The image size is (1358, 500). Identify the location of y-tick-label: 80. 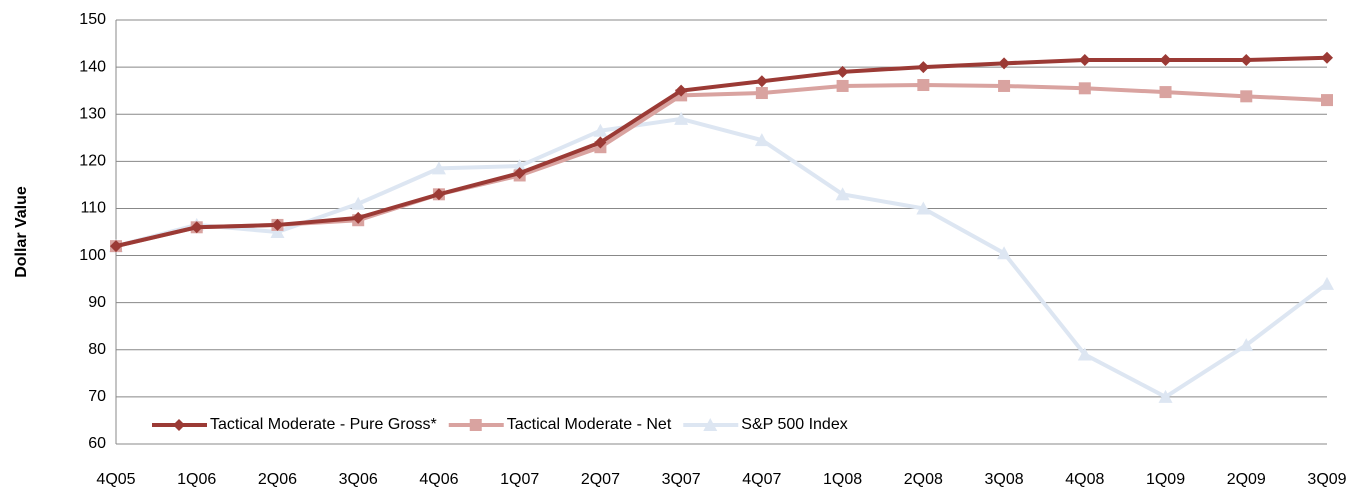
(97, 349).